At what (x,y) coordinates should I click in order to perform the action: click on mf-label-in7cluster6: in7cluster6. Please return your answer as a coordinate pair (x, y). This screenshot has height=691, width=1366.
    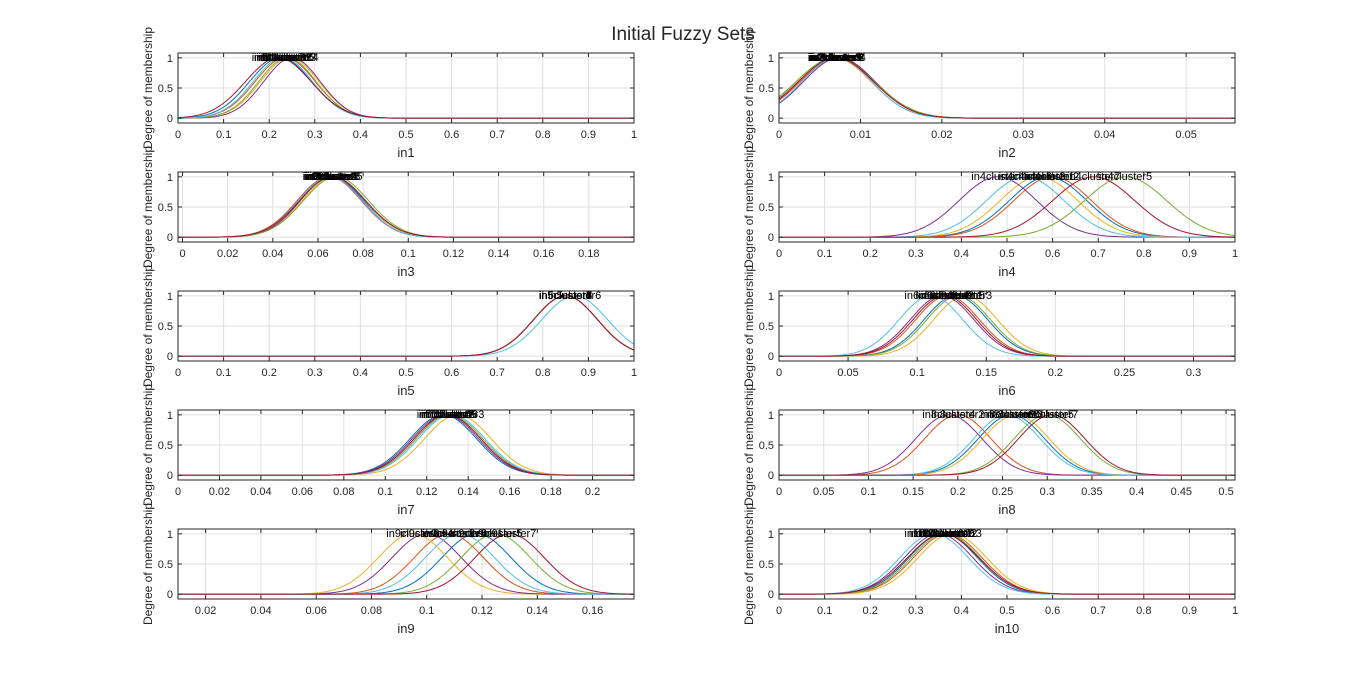
    Looking at the image, I should click on (451, 415).